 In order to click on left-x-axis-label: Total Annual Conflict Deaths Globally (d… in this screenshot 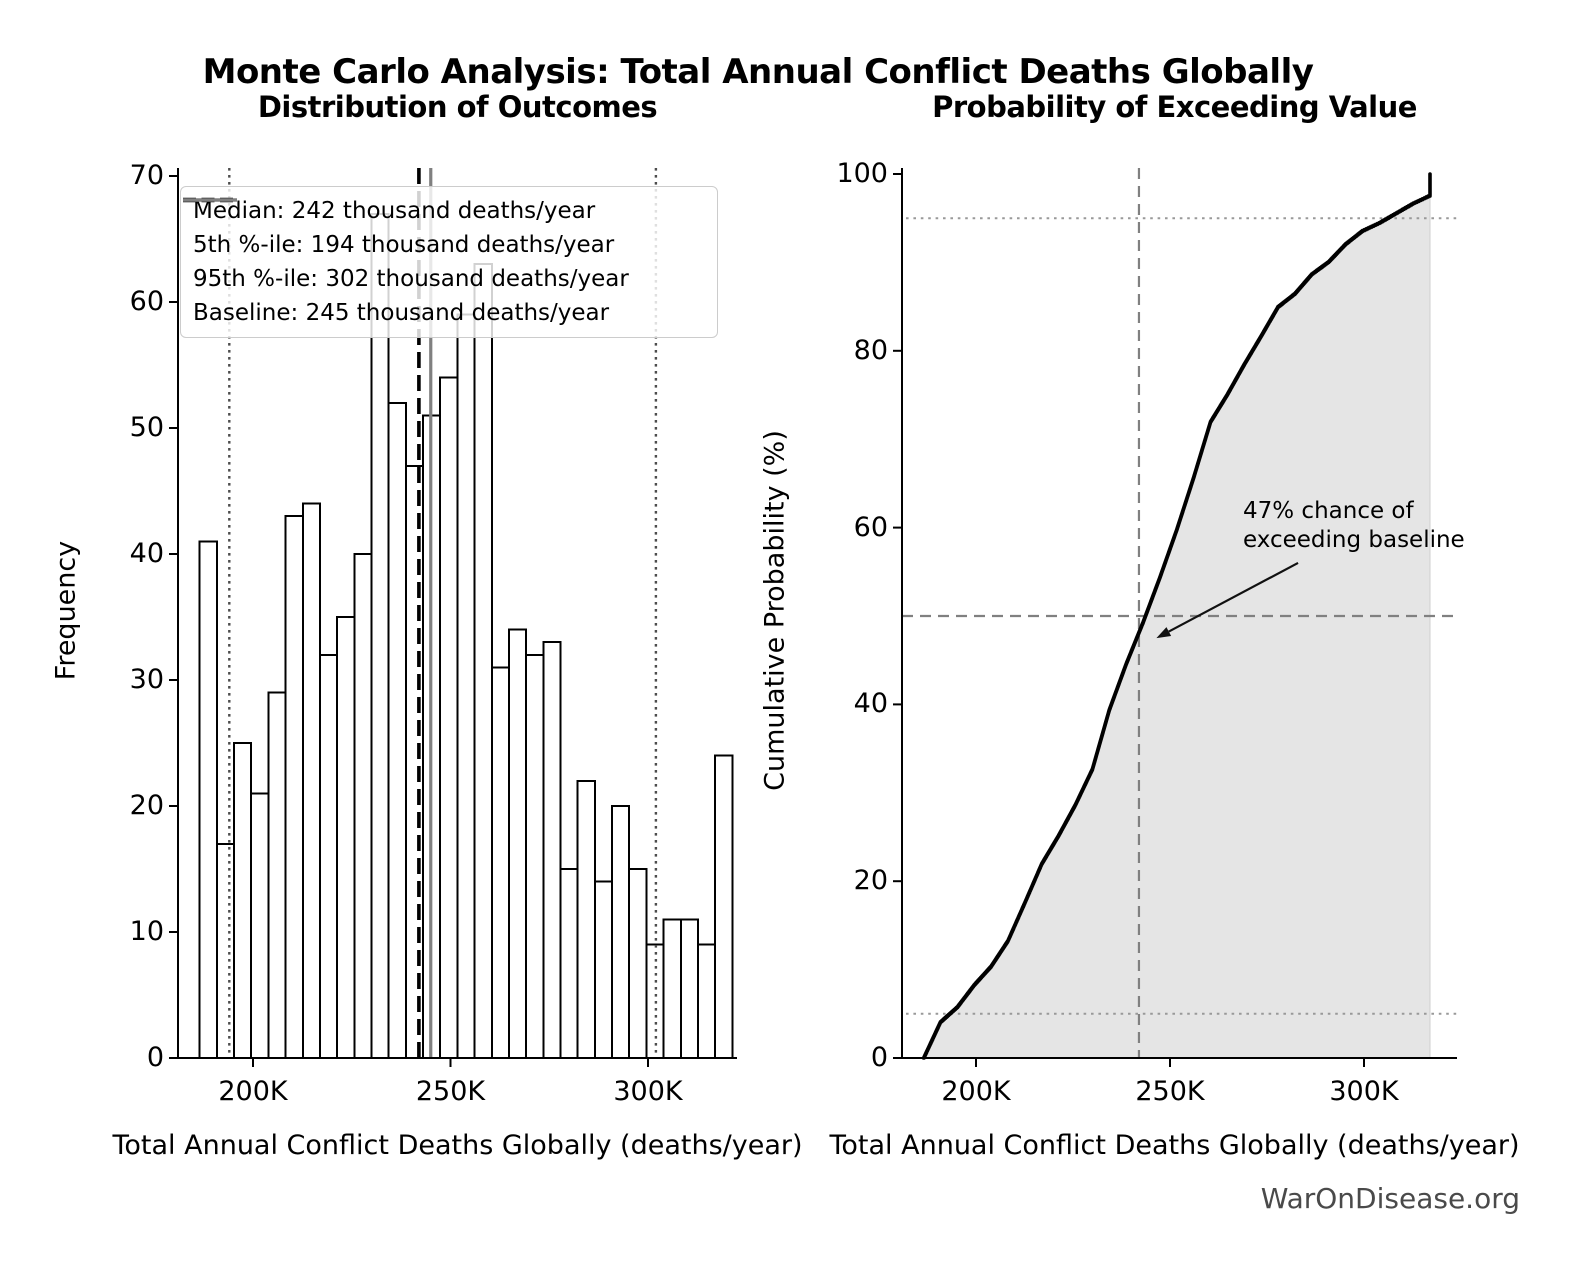, I will do `click(457, 1145)`.